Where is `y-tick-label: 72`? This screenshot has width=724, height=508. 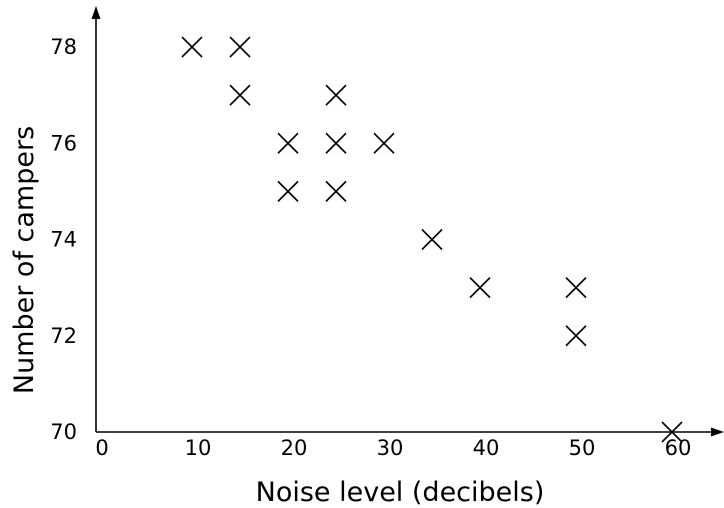 y-tick-label: 72 is located at coordinates (63, 336).